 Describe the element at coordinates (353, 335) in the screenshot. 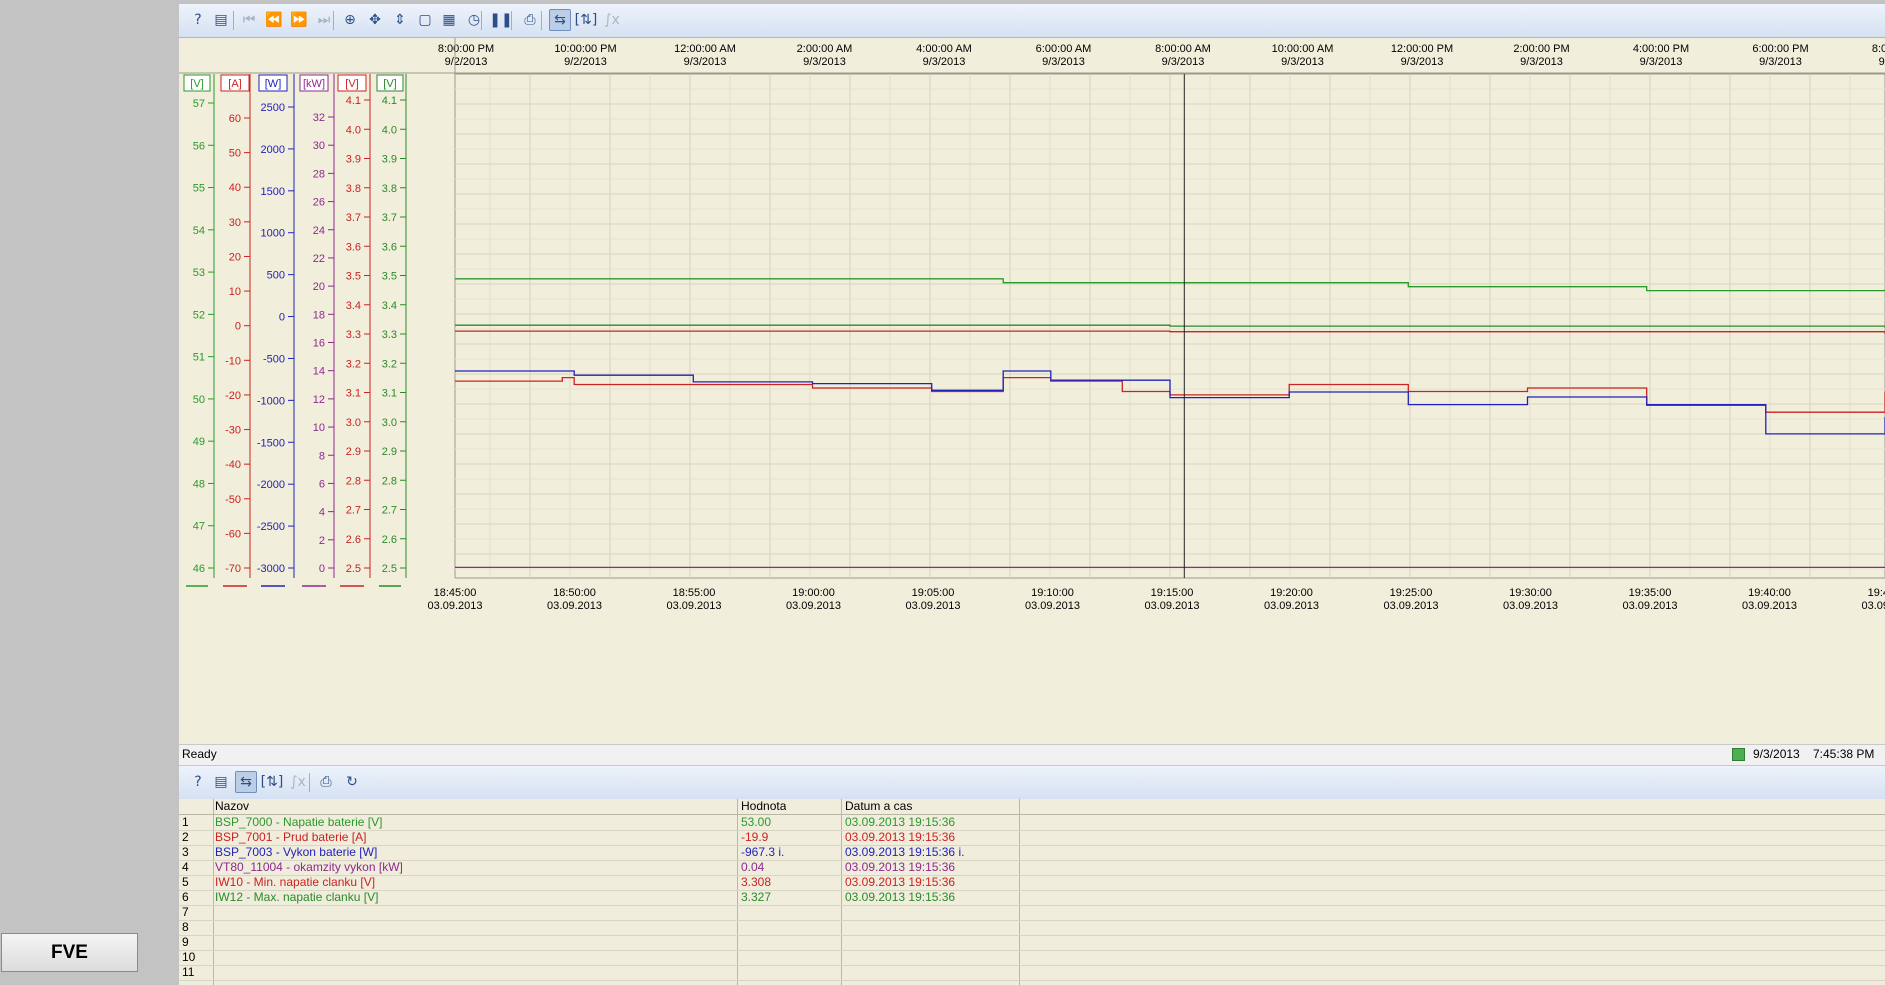

I see `y-axis-tick-label: 3.3` at that location.